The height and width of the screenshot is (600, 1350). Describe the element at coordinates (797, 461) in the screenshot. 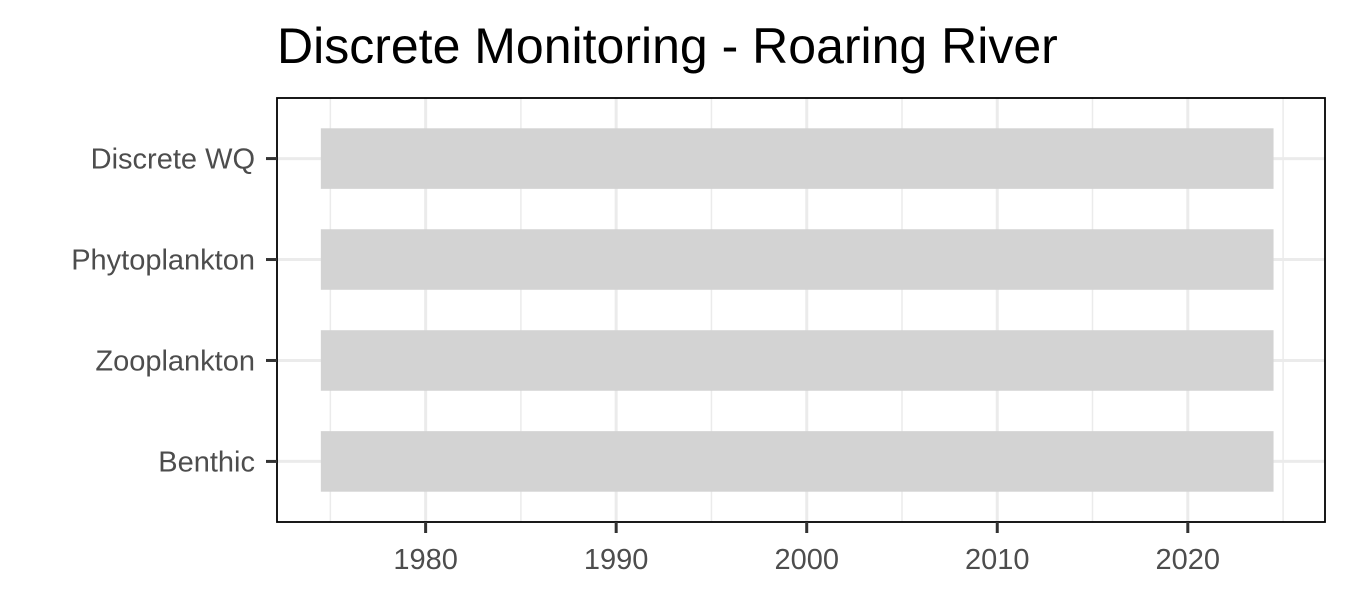

I see `bar-benthic` at that location.